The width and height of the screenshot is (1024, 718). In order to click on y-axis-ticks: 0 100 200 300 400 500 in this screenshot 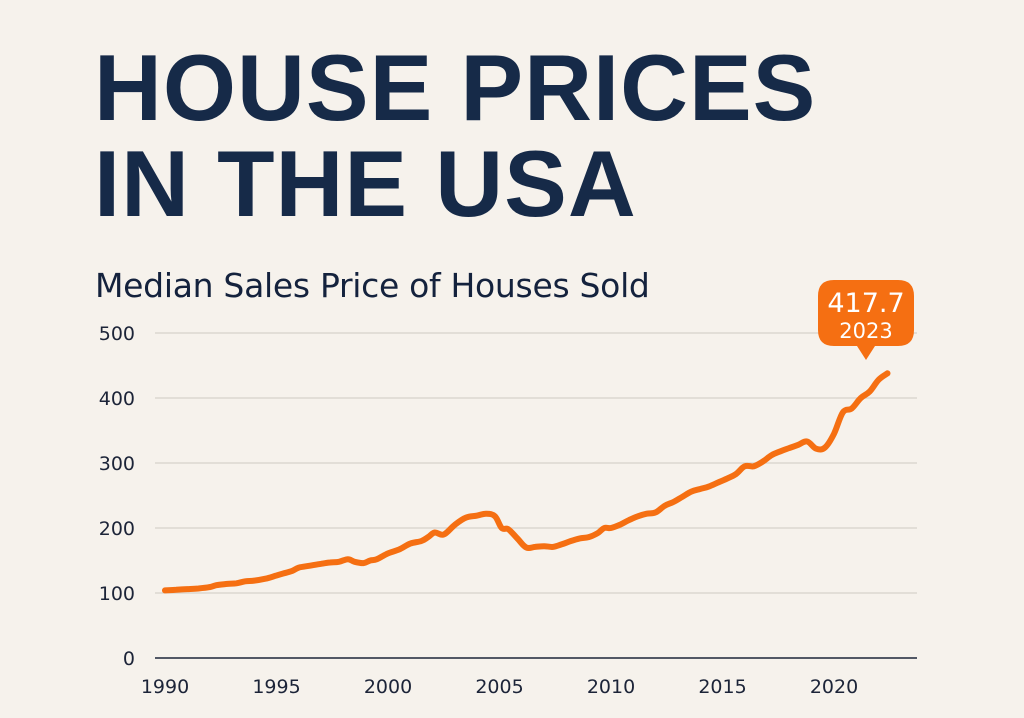, I will do `click(117, 496)`.